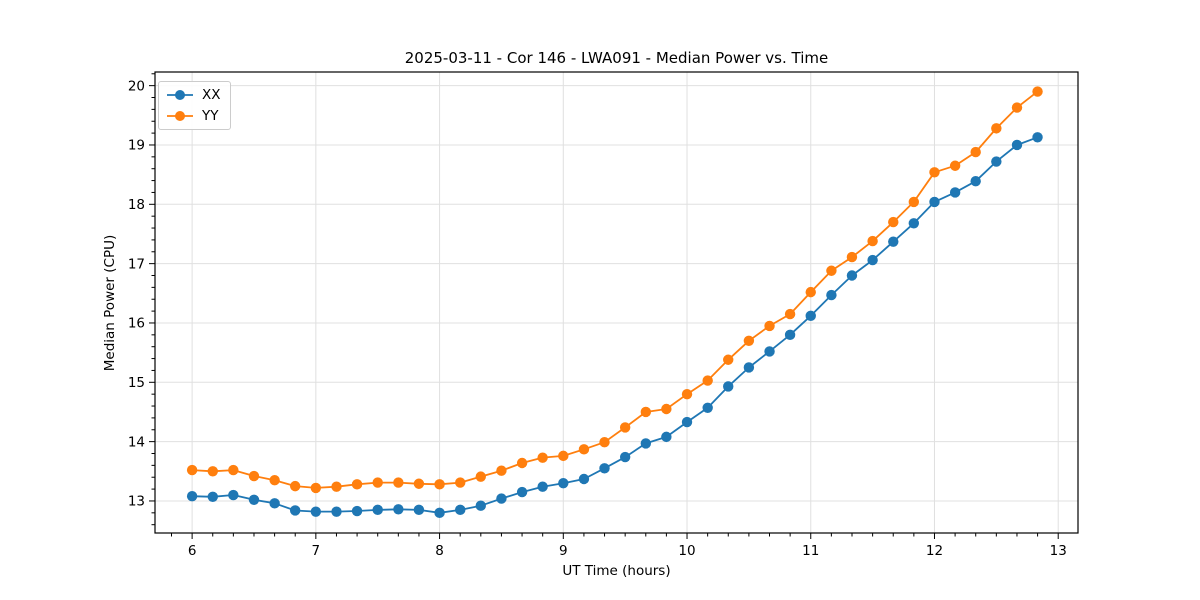  I want to click on y-tick-label: 18, so click(136, 205).